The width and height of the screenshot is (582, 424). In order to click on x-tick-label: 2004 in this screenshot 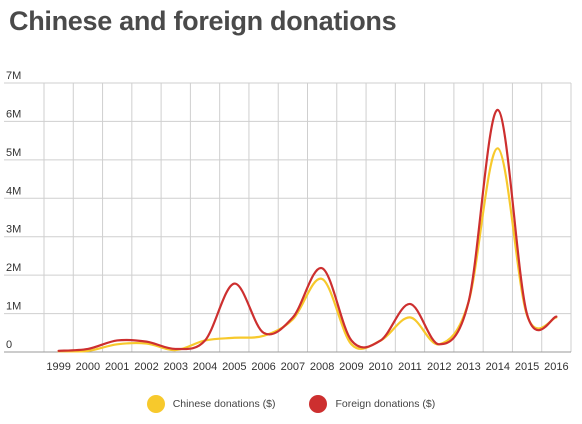, I will do `click(205, 367)`.